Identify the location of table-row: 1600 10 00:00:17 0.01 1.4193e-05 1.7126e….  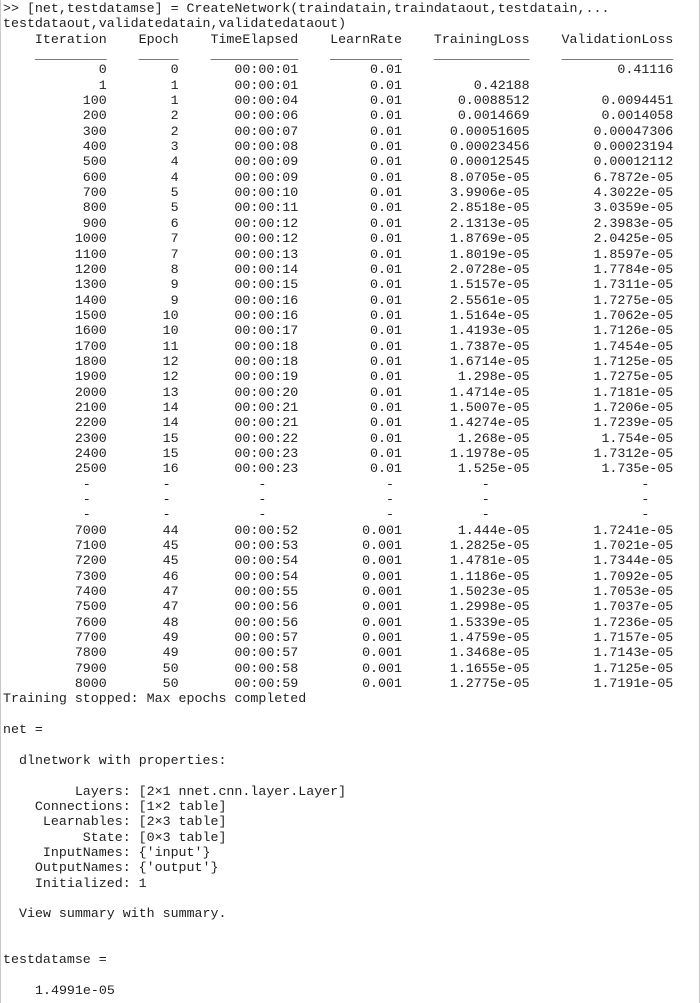
(338, 331).